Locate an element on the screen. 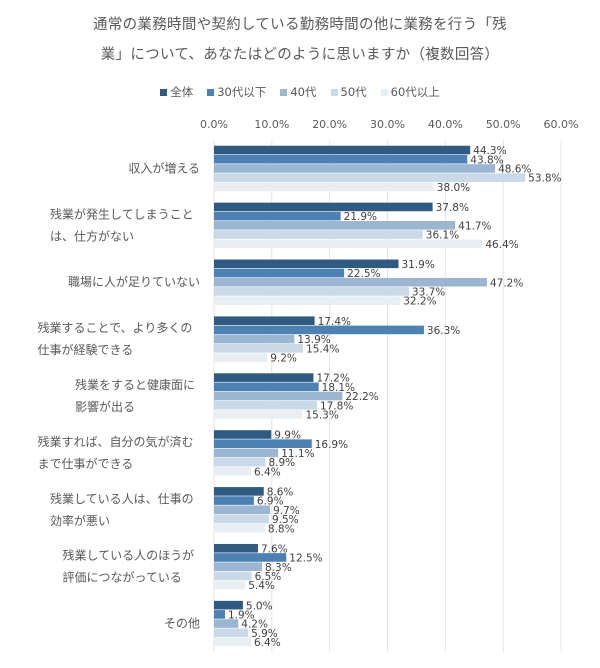 The width and height of the screenshot is (600, 668). category-label: 効率が悪い is located at coordinates (80, 520).